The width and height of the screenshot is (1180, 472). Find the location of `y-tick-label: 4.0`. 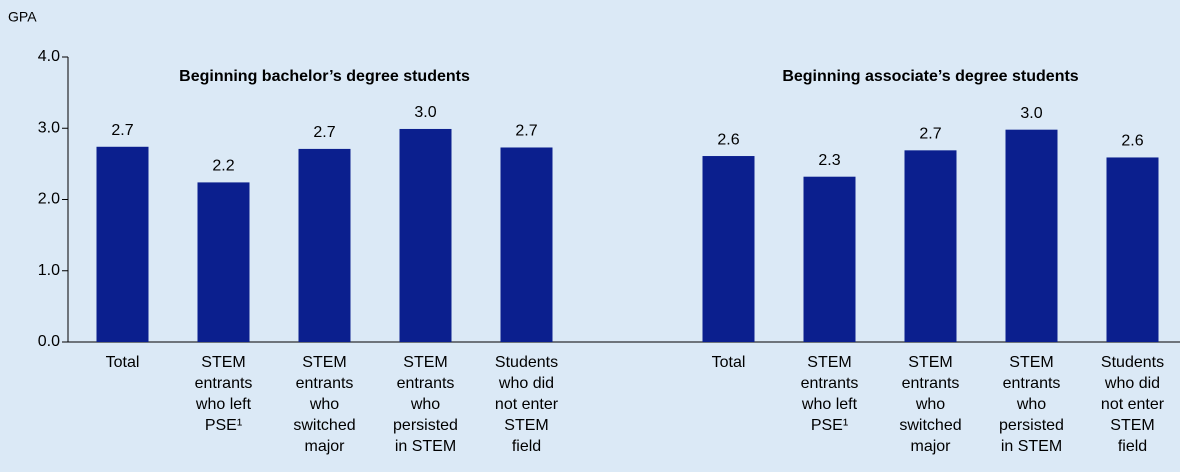

y-tick-label: 4.0 is located at coordinates (49, 56).